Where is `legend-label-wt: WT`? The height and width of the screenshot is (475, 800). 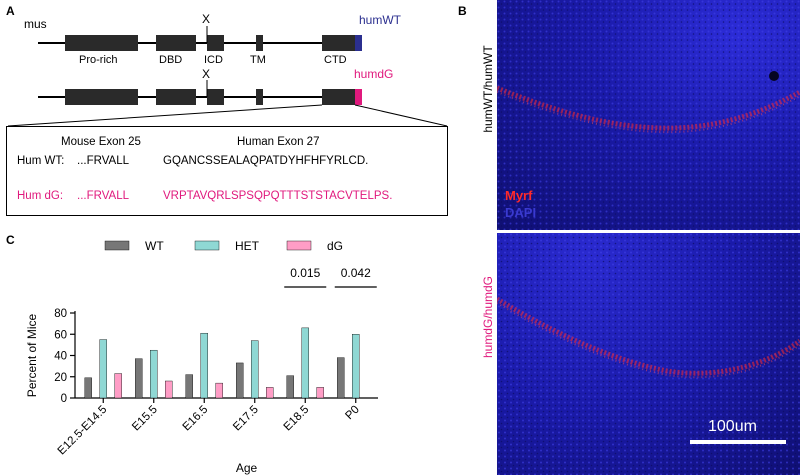
legend-label-wt: WT is located at coordinates (154, 246).